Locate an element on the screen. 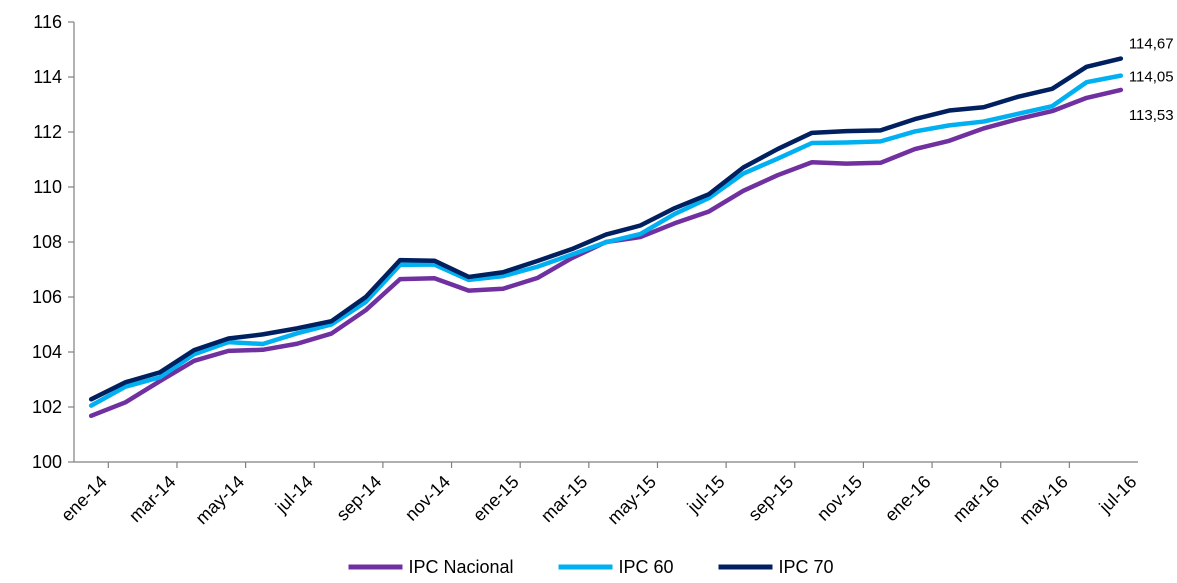 The image size is (1177, 583). x-tick-label: may-15 is located at coordinates (631, 500).